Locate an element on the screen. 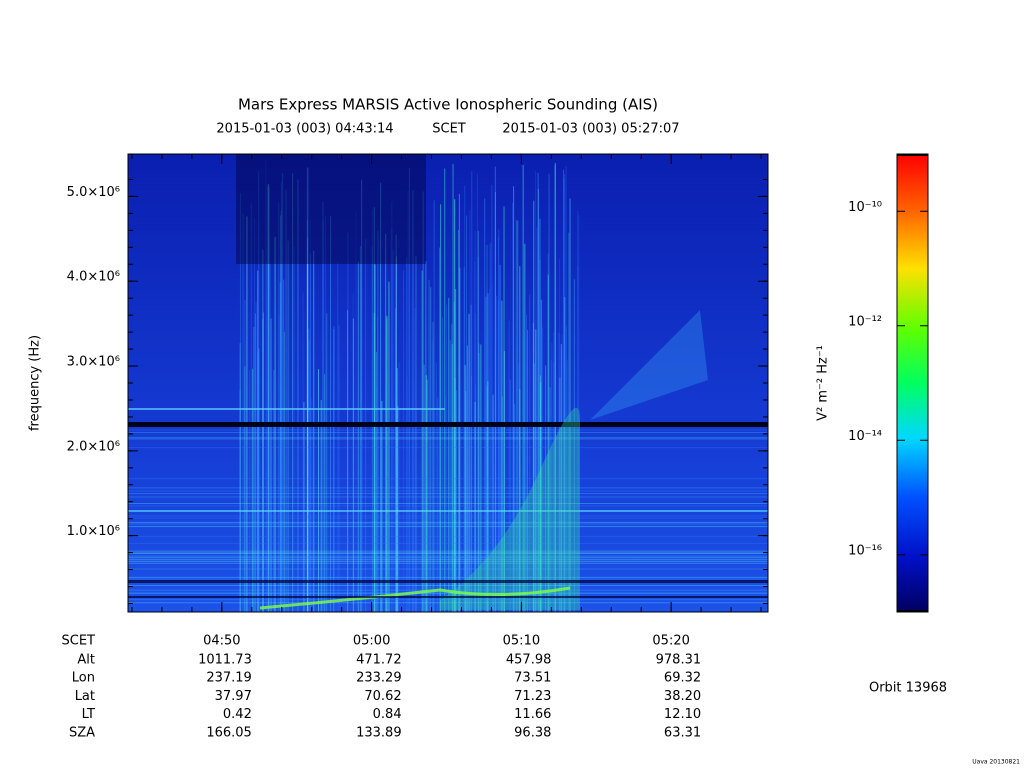 The width and height of the screenshot is (1024, 768). colorbar-tick-label: 10⁻¹⁴ is located at coordinates (865, 436).